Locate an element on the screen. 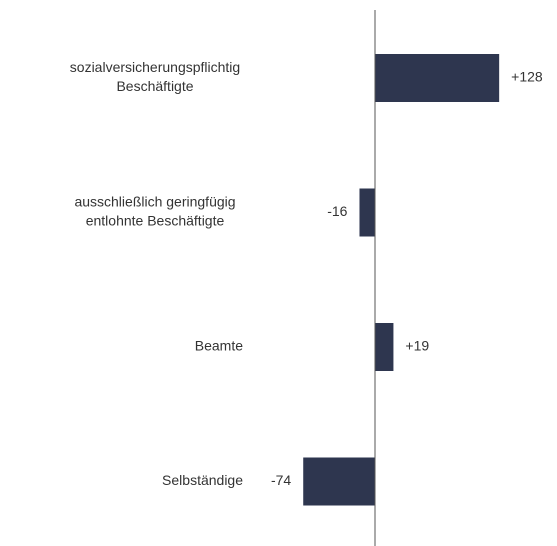 The width and height of the screenshot is (557, 546). category-label: Beamte is located at coordinates (219, 346).